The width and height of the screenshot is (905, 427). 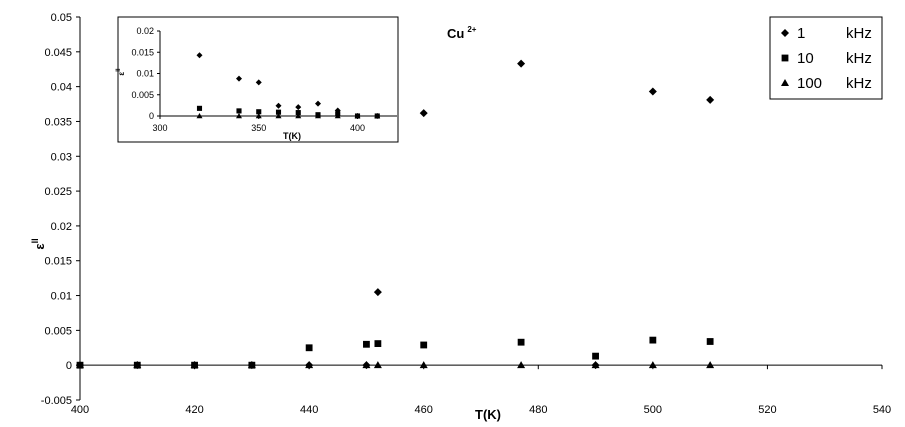 What do you see at coordinates (538, 410) in the screenshot?
I see `x-tick-label: 480` at bounding box center [538, 410].